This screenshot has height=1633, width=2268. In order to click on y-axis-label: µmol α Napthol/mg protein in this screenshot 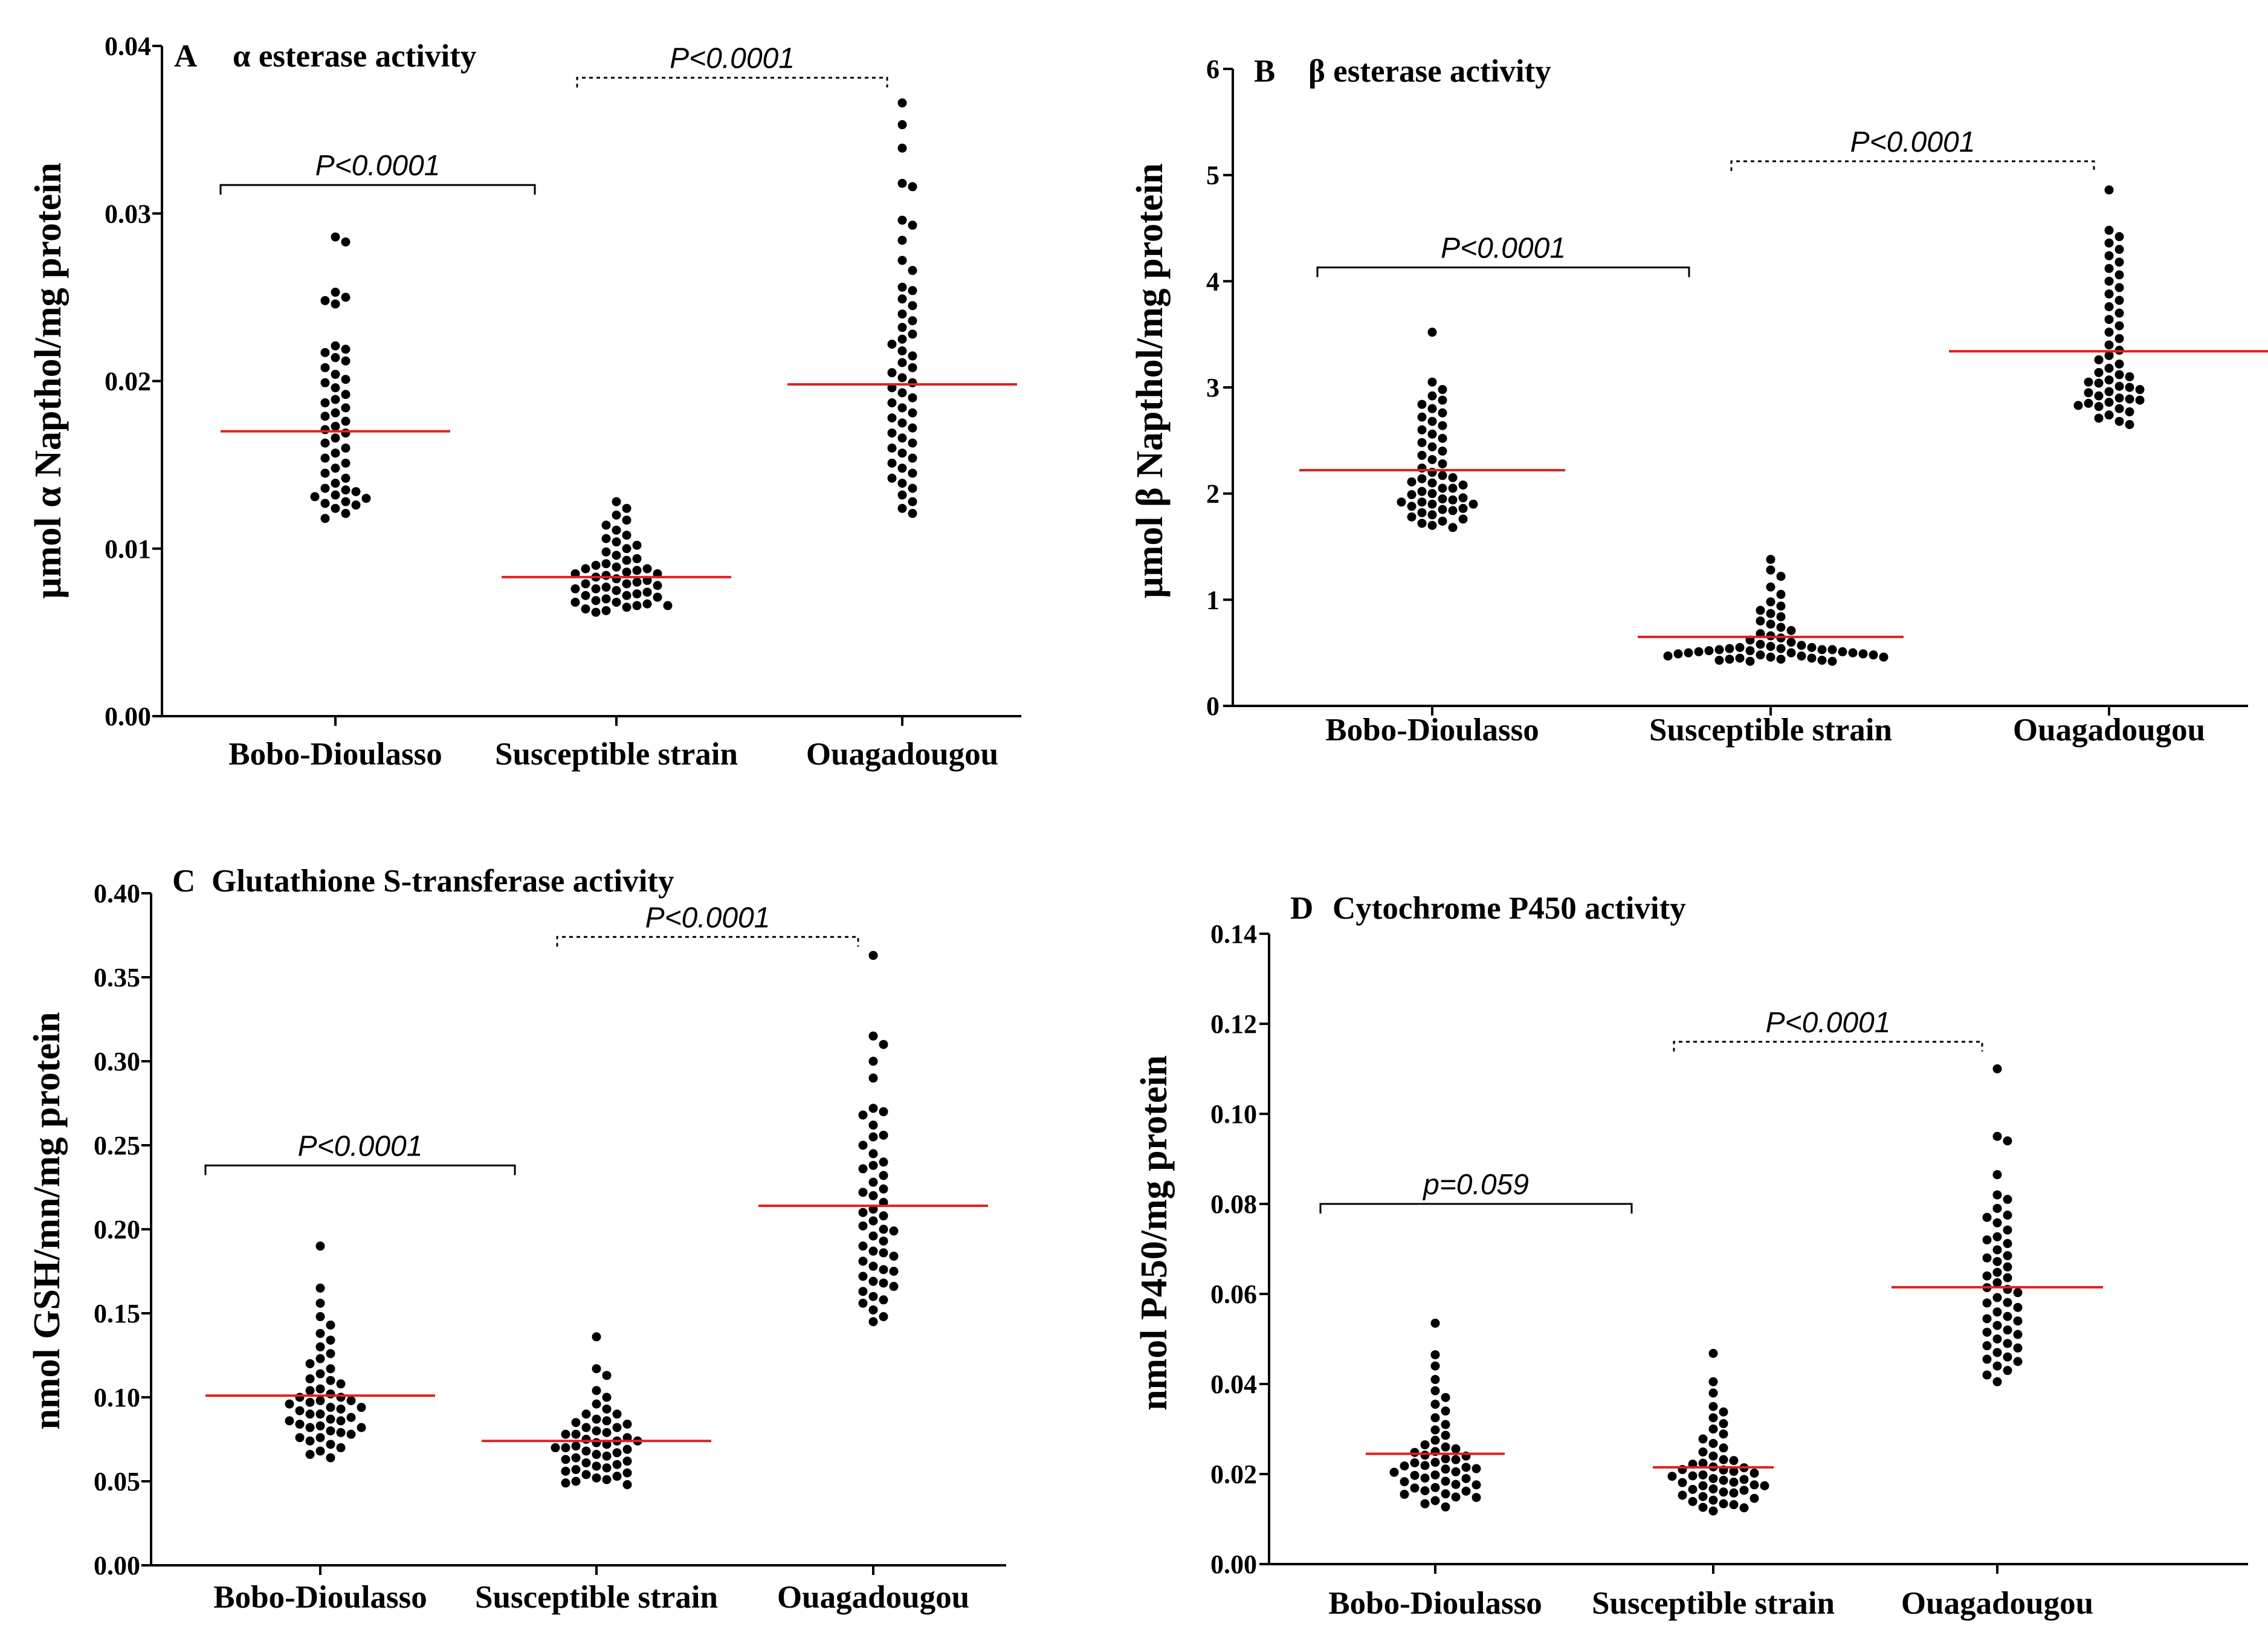, I will do `click(48, 381)`.